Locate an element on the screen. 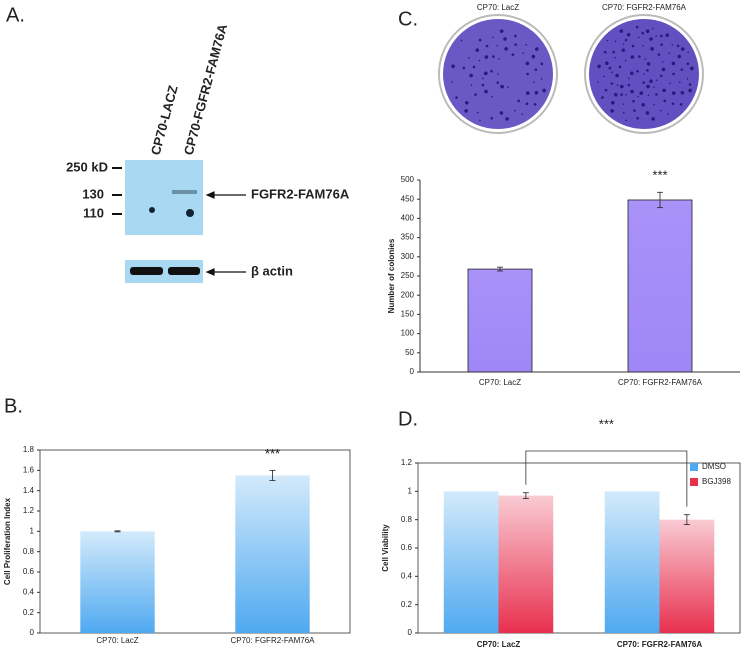  legend-label: BGJ398 is located at coordinates (716, 481).